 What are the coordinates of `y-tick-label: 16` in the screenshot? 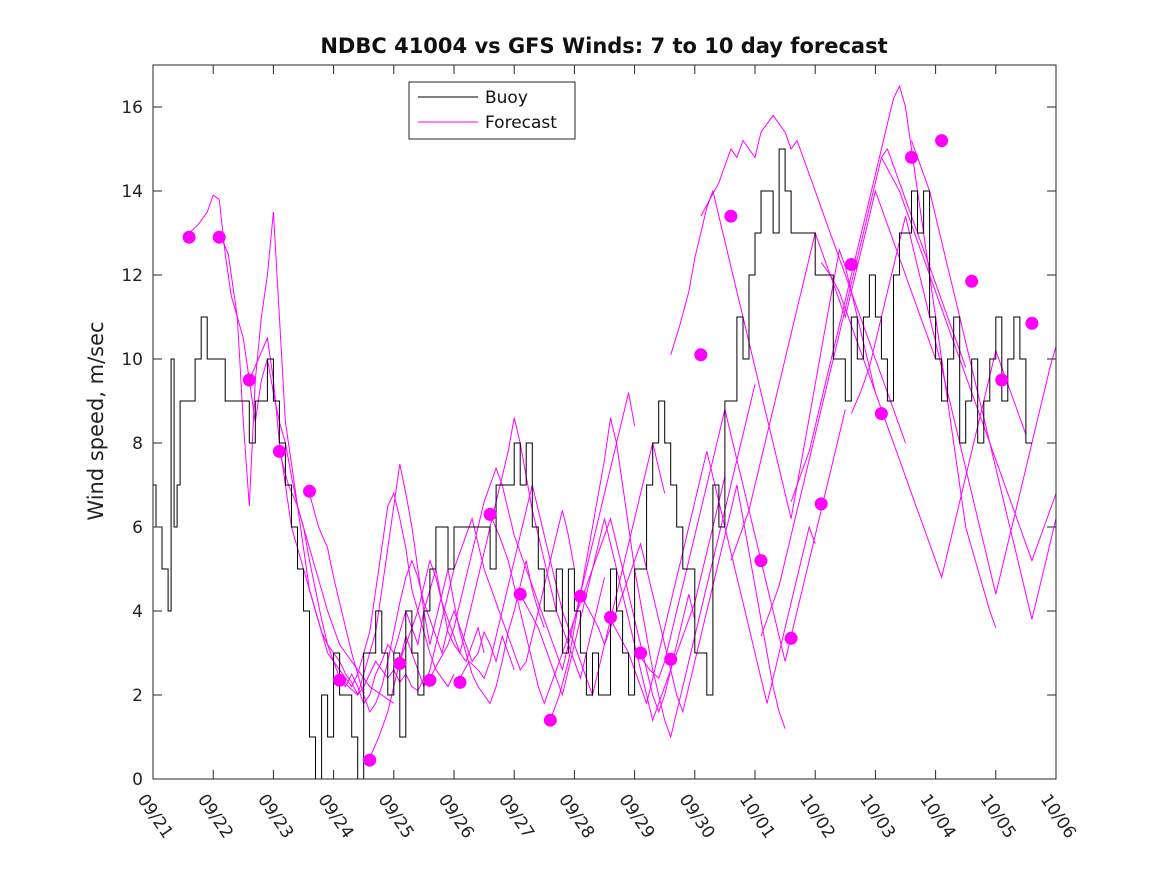 It's located at (132, 108).